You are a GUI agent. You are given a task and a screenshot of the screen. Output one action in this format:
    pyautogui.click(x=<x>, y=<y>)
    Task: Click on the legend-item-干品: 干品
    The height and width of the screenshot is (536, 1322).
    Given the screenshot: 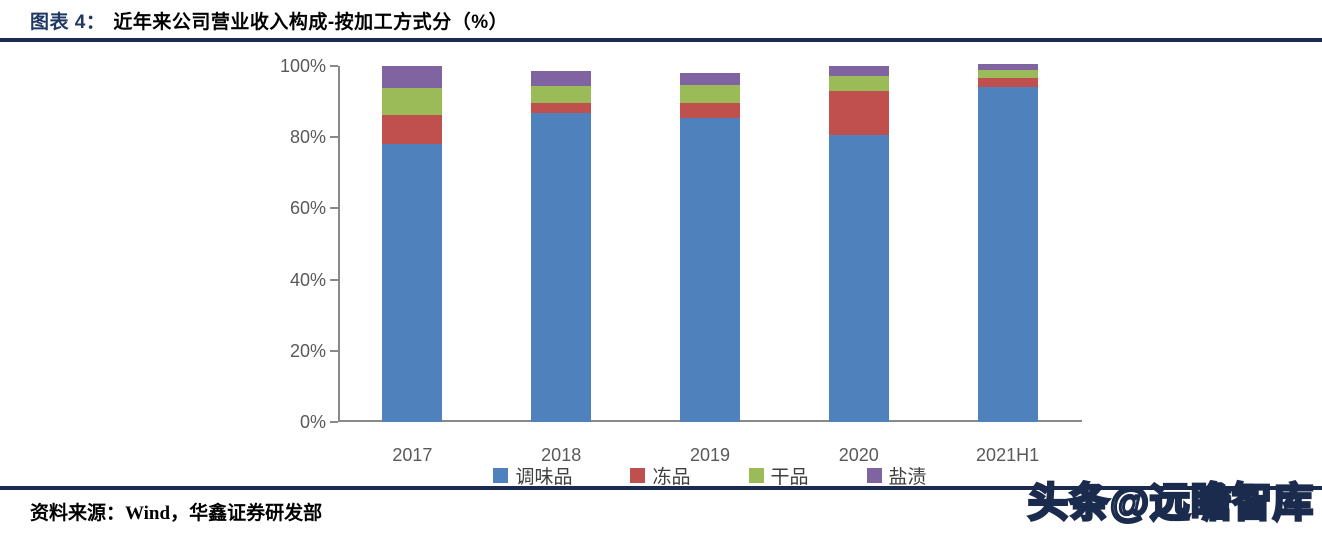 What is the action you would take?
    pyautogui.click(x=778, y=475)
    